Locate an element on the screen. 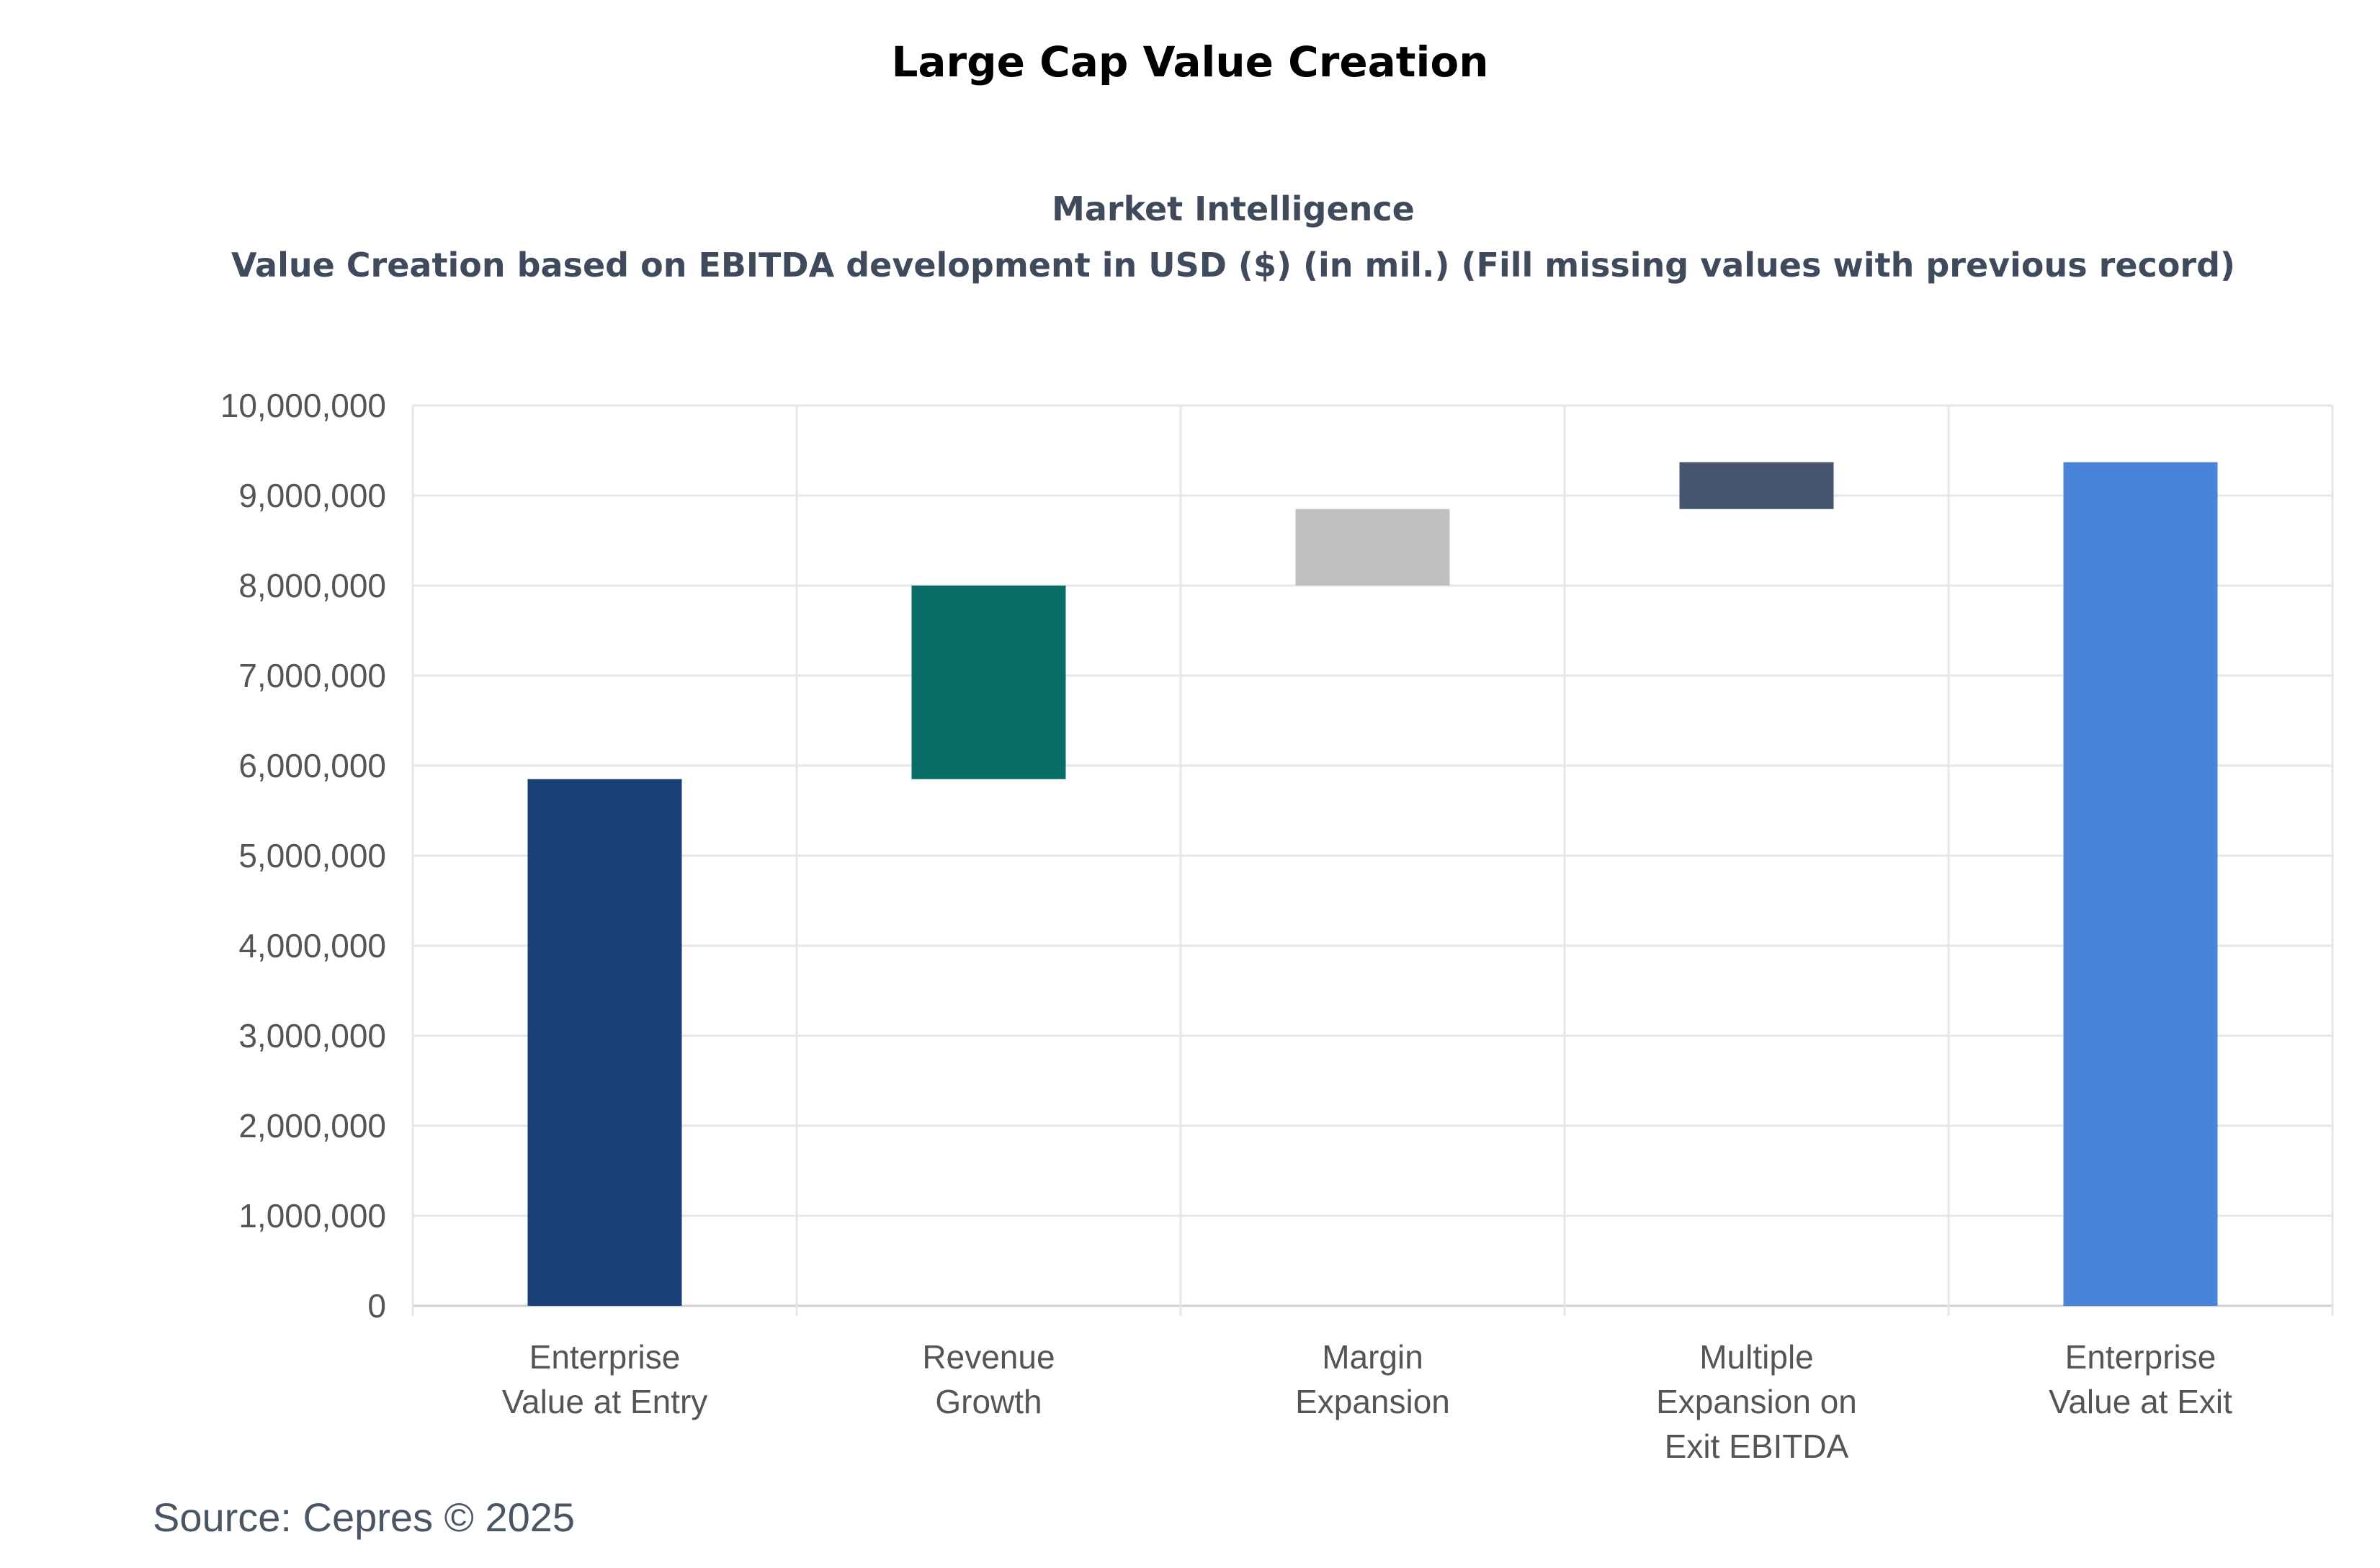 This screenshot has height=1568, width=2380. y-tick-label: 9,000,000 is located at coordinates (312, 496).